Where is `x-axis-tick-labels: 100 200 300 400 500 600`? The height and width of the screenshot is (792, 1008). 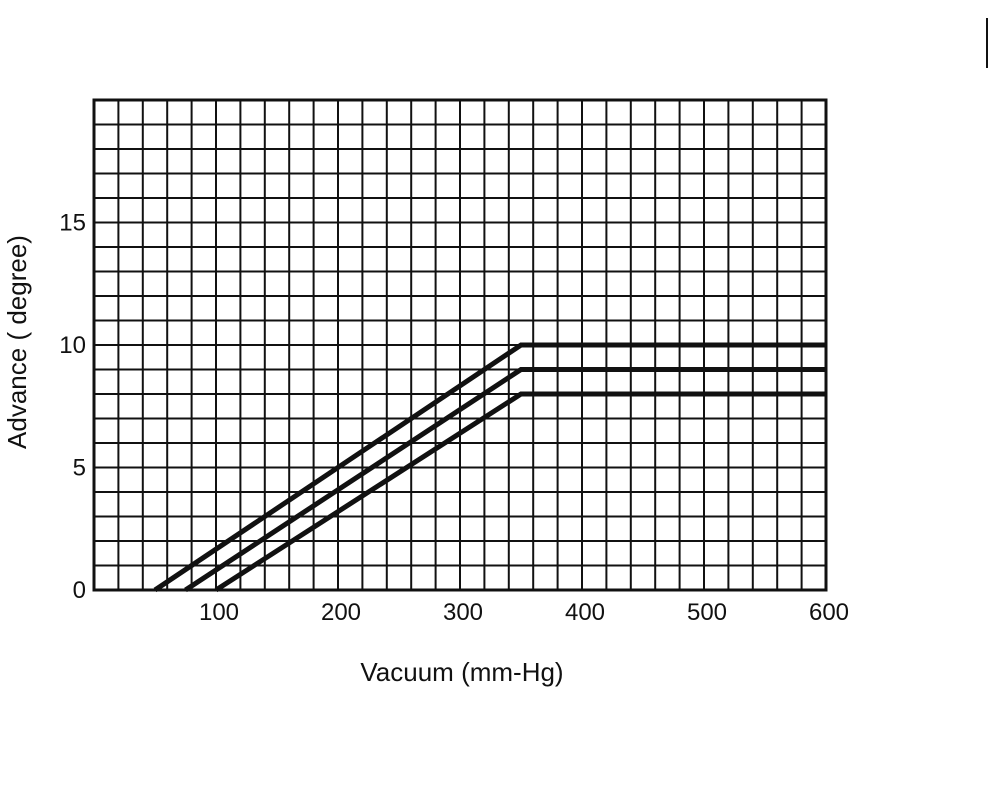
x-axis-tick-labels: 100 200 300 400 500 600 is located at coordinates (524, 612).